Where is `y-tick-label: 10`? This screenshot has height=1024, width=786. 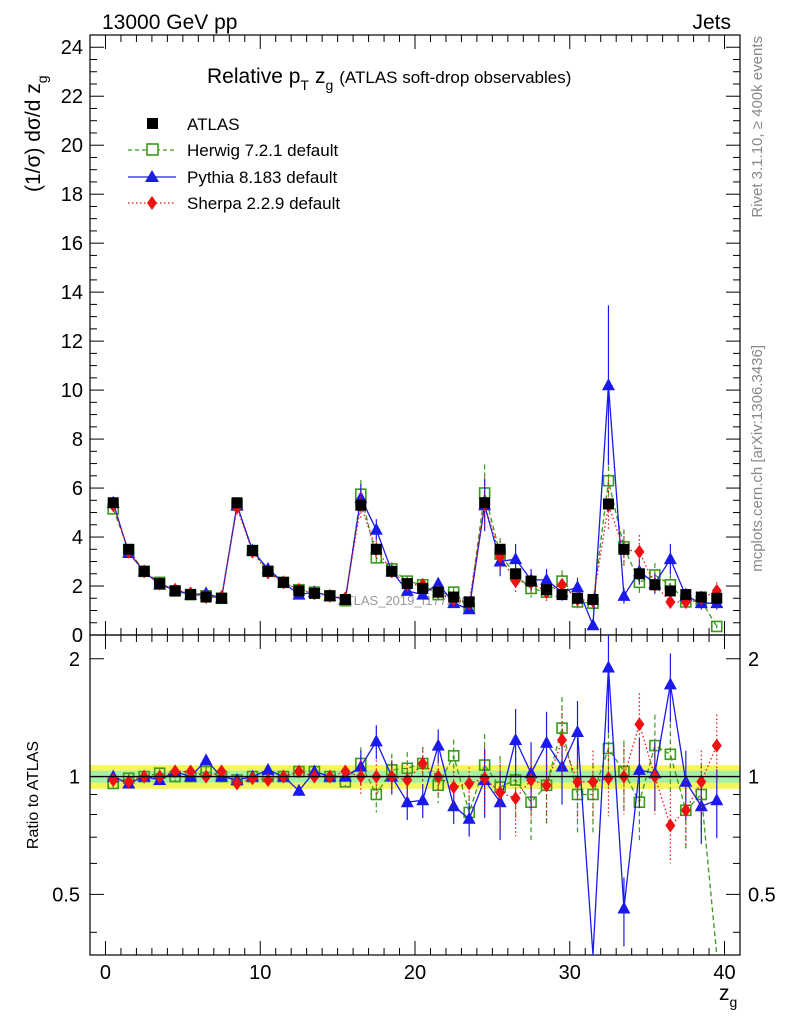 y-tick-label: 10 is located at coordinates (72, 391).